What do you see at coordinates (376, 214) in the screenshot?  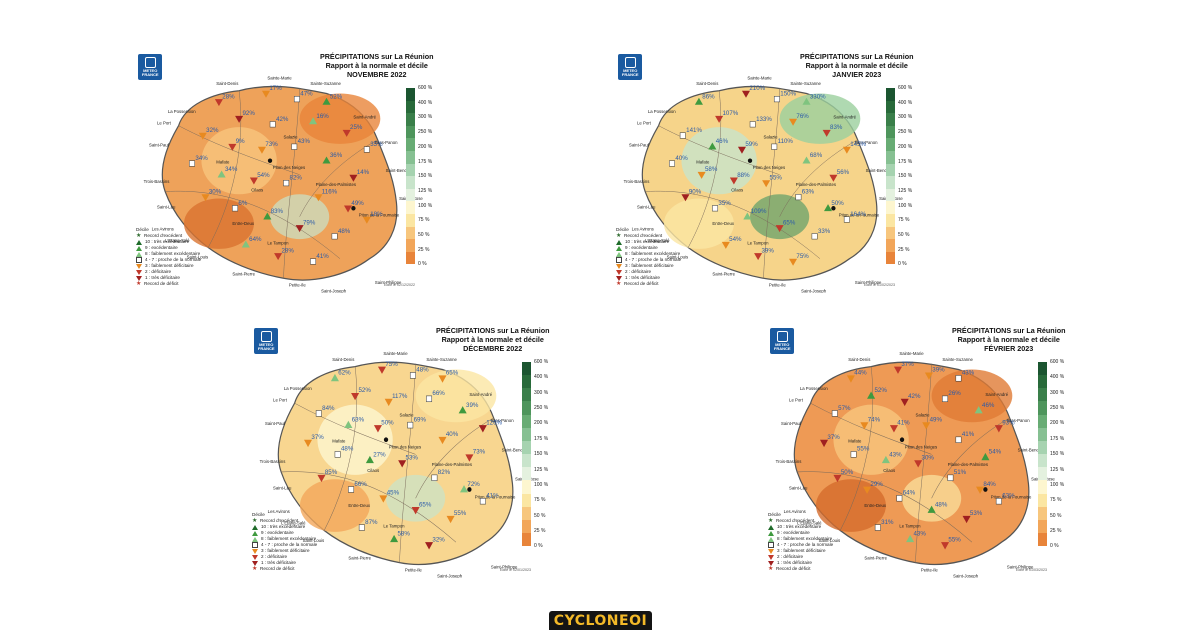 I see `precip-value-label: 18%` at bounding box center [376, 214].